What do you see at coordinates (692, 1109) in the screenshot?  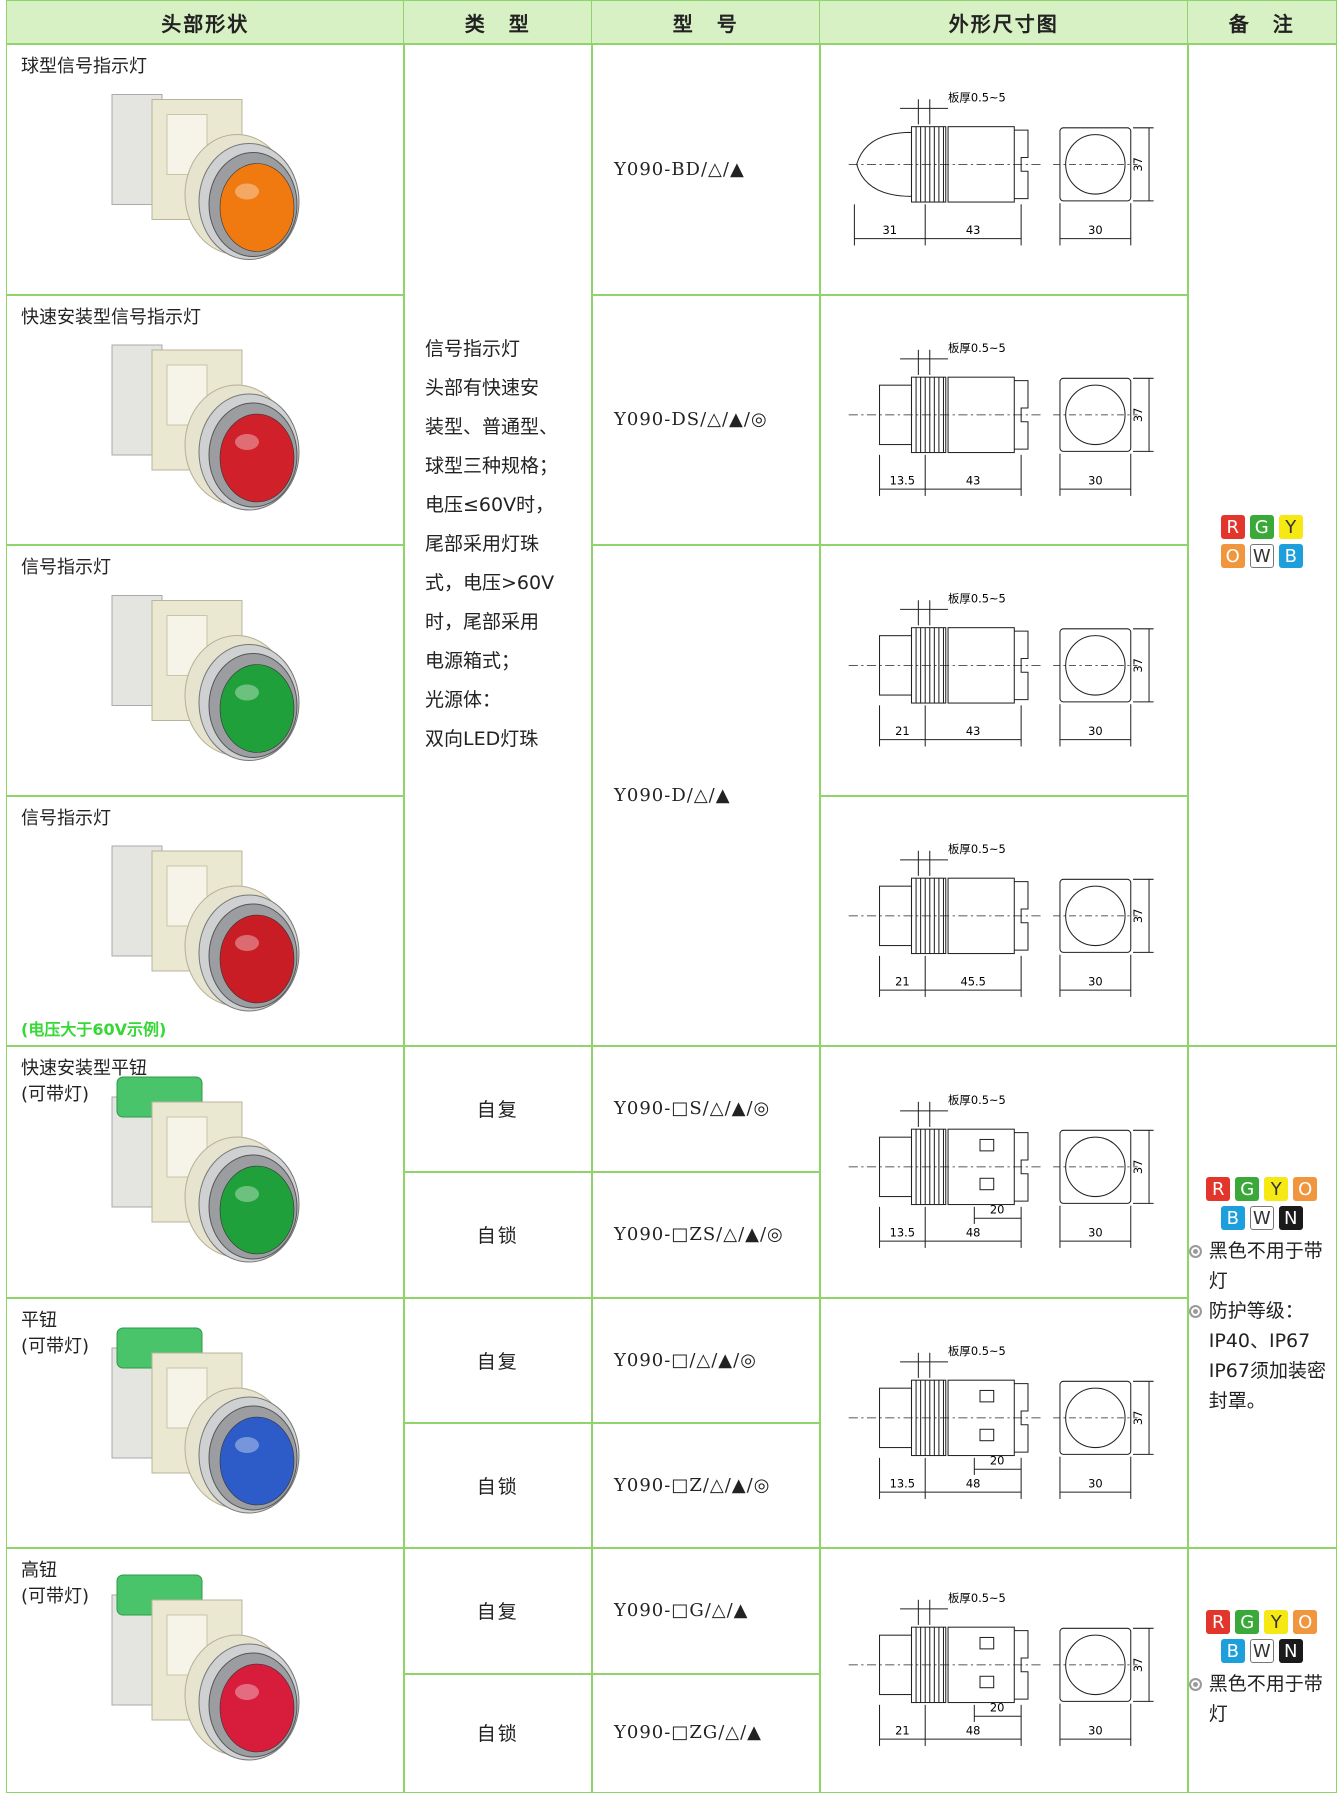 I see `model-number: Y090-□S/△/▲/◎` at bounding box center [692, 1109].